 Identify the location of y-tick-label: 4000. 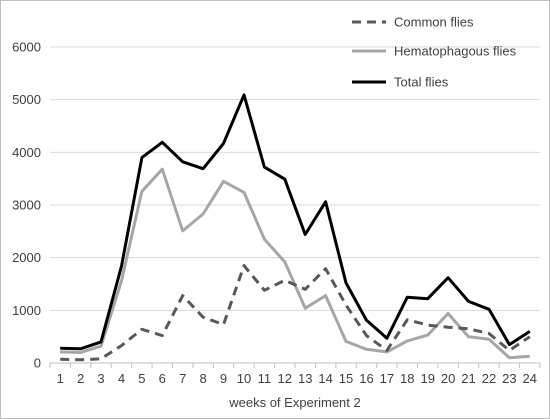
(26, 152).